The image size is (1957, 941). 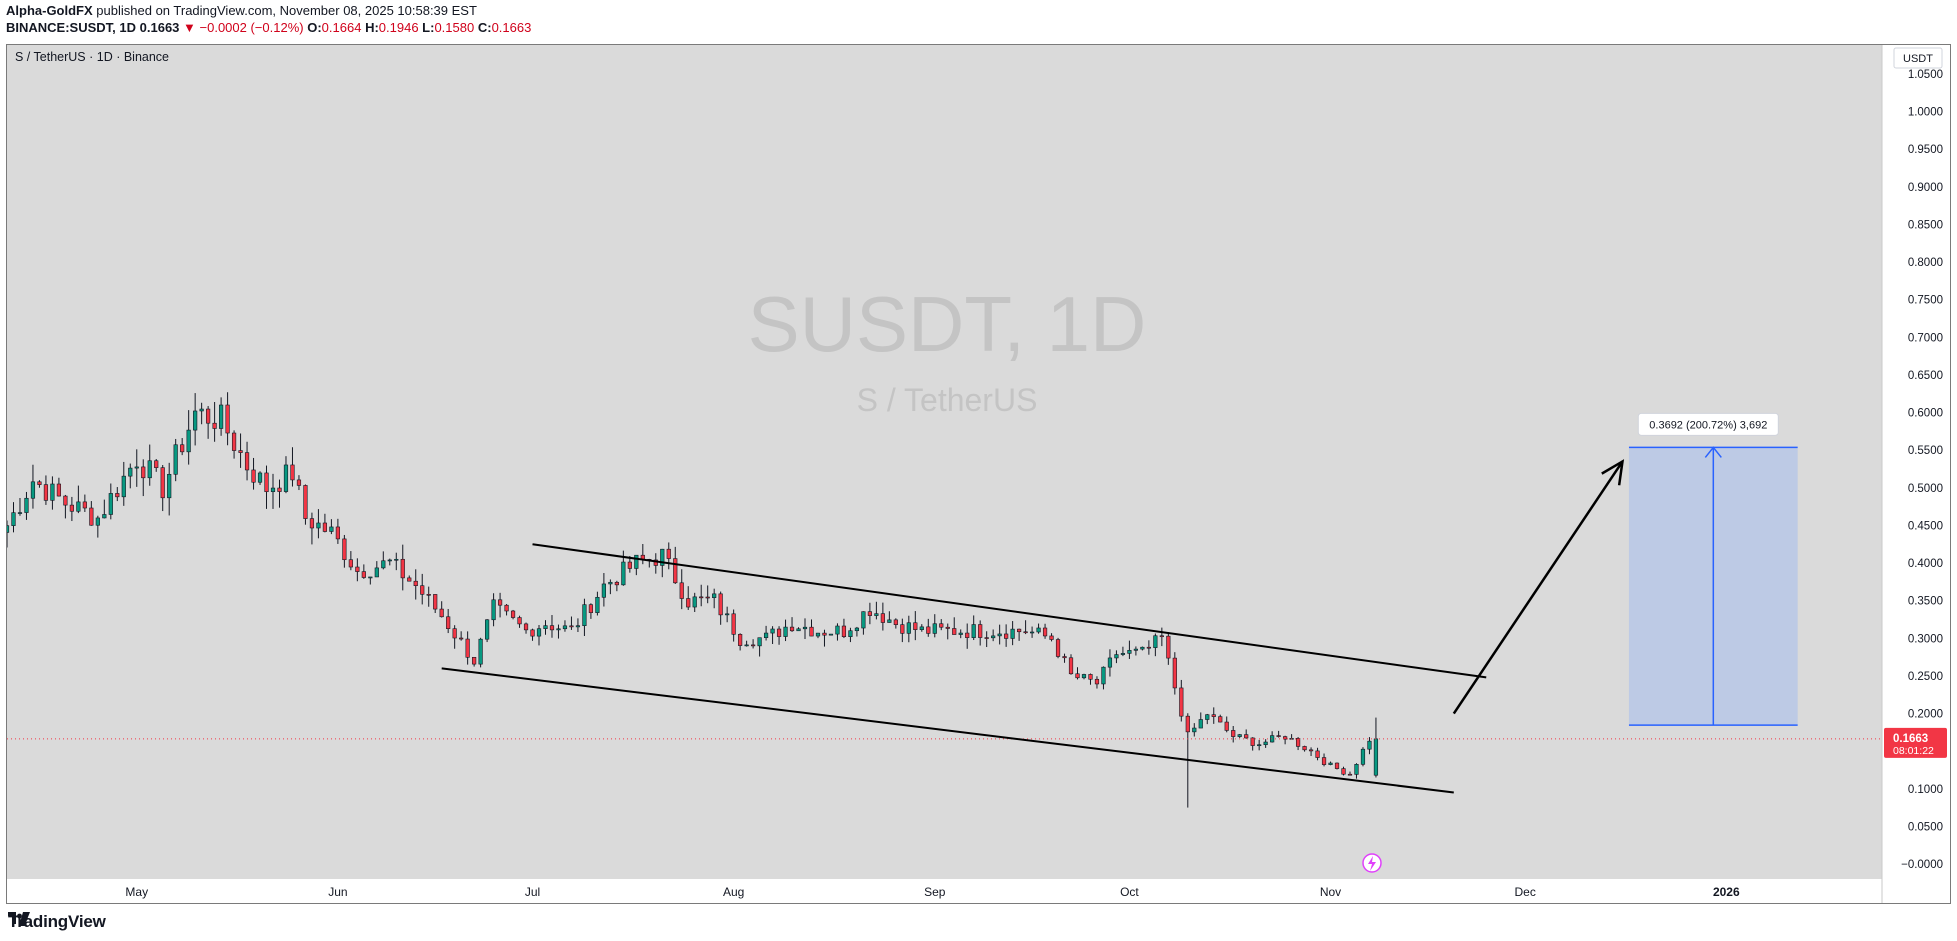 What do you see at coordinates (1925, 301) in the screenshot?
I see `y-tick-label: 0.7500` at bounding box center [1925, 301].